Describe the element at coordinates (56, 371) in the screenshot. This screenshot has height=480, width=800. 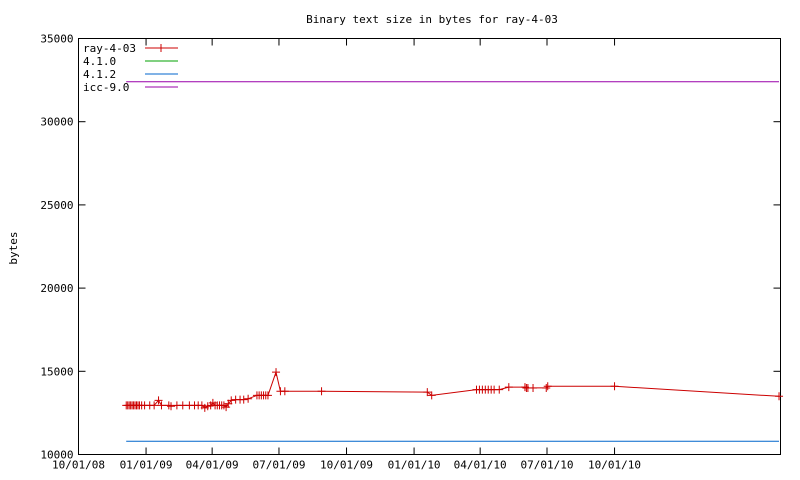
I see `y-tick-label: 15000` at that location.